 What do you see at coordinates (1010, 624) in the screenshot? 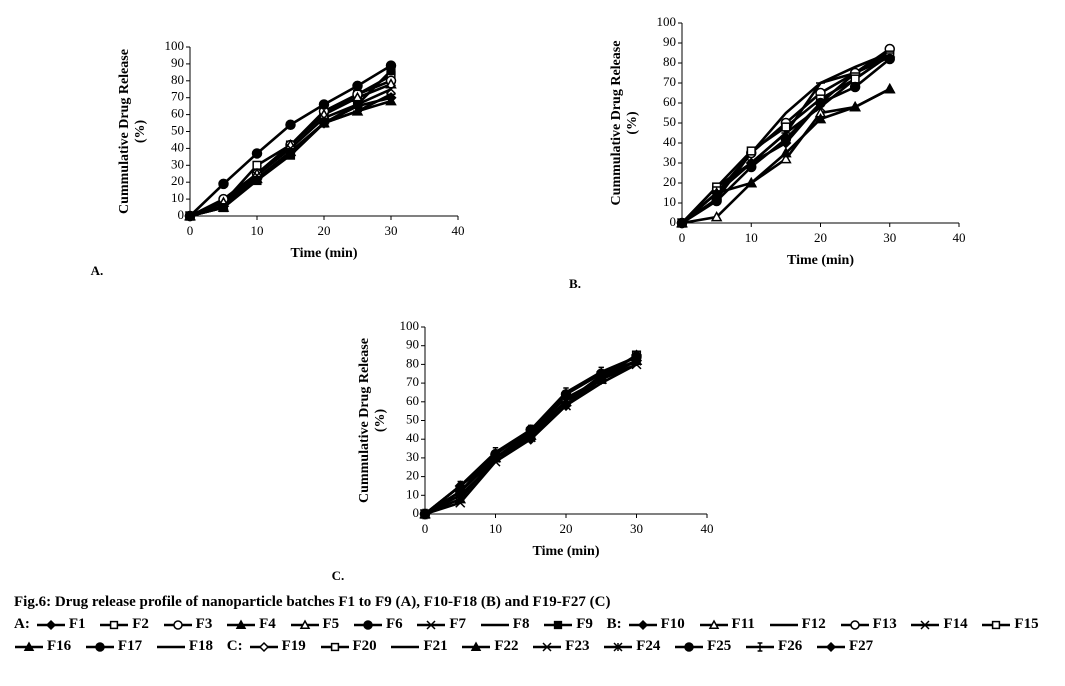
I see `legend-entry: F15` at bounding box center [1010, 624].